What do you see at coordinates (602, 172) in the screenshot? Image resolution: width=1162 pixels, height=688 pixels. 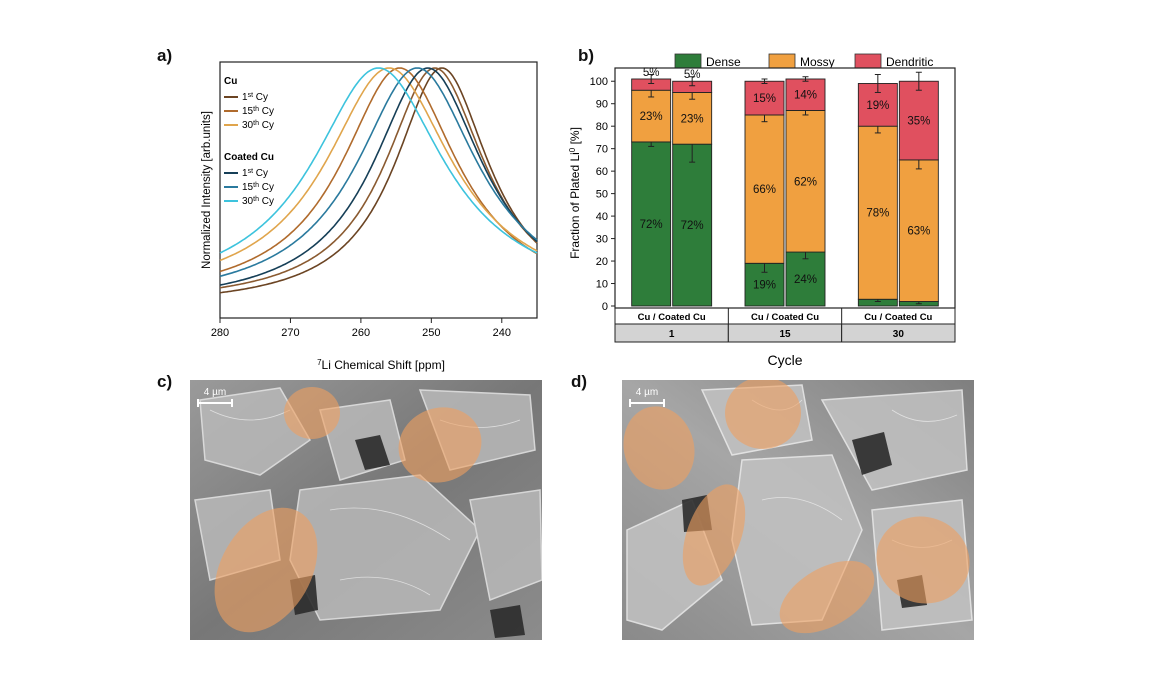 I see `y-tick-label: 60` at bounding box center [602, 172].